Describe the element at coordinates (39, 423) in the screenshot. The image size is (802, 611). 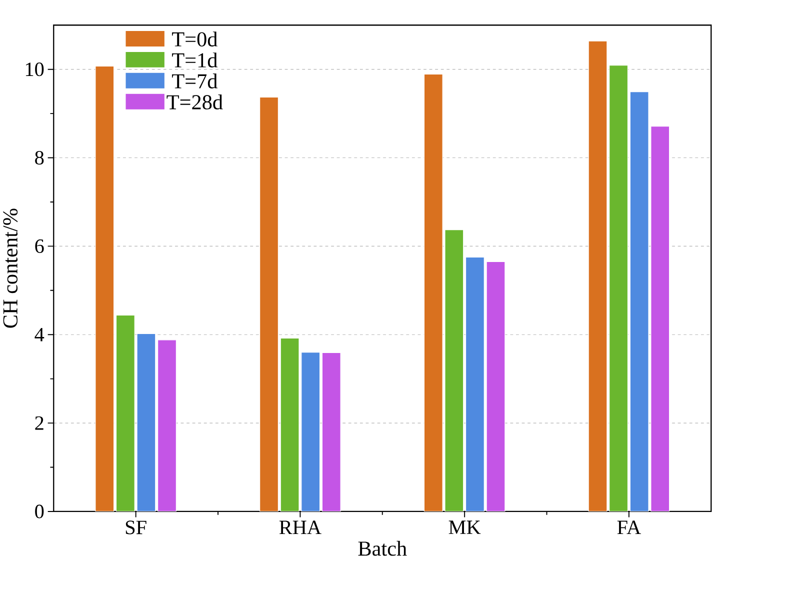
I see `y-tick-label: 2` at that location.